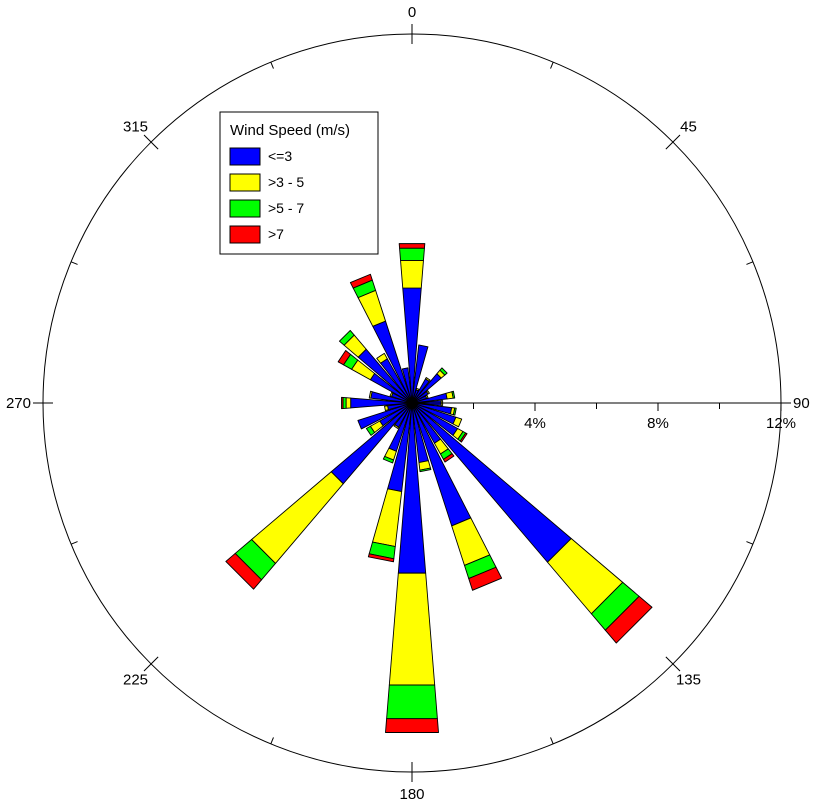 Image resolution: width=814 pixels, height=803 pixels. I want to click on legend-label: >7, so click(276, 234).